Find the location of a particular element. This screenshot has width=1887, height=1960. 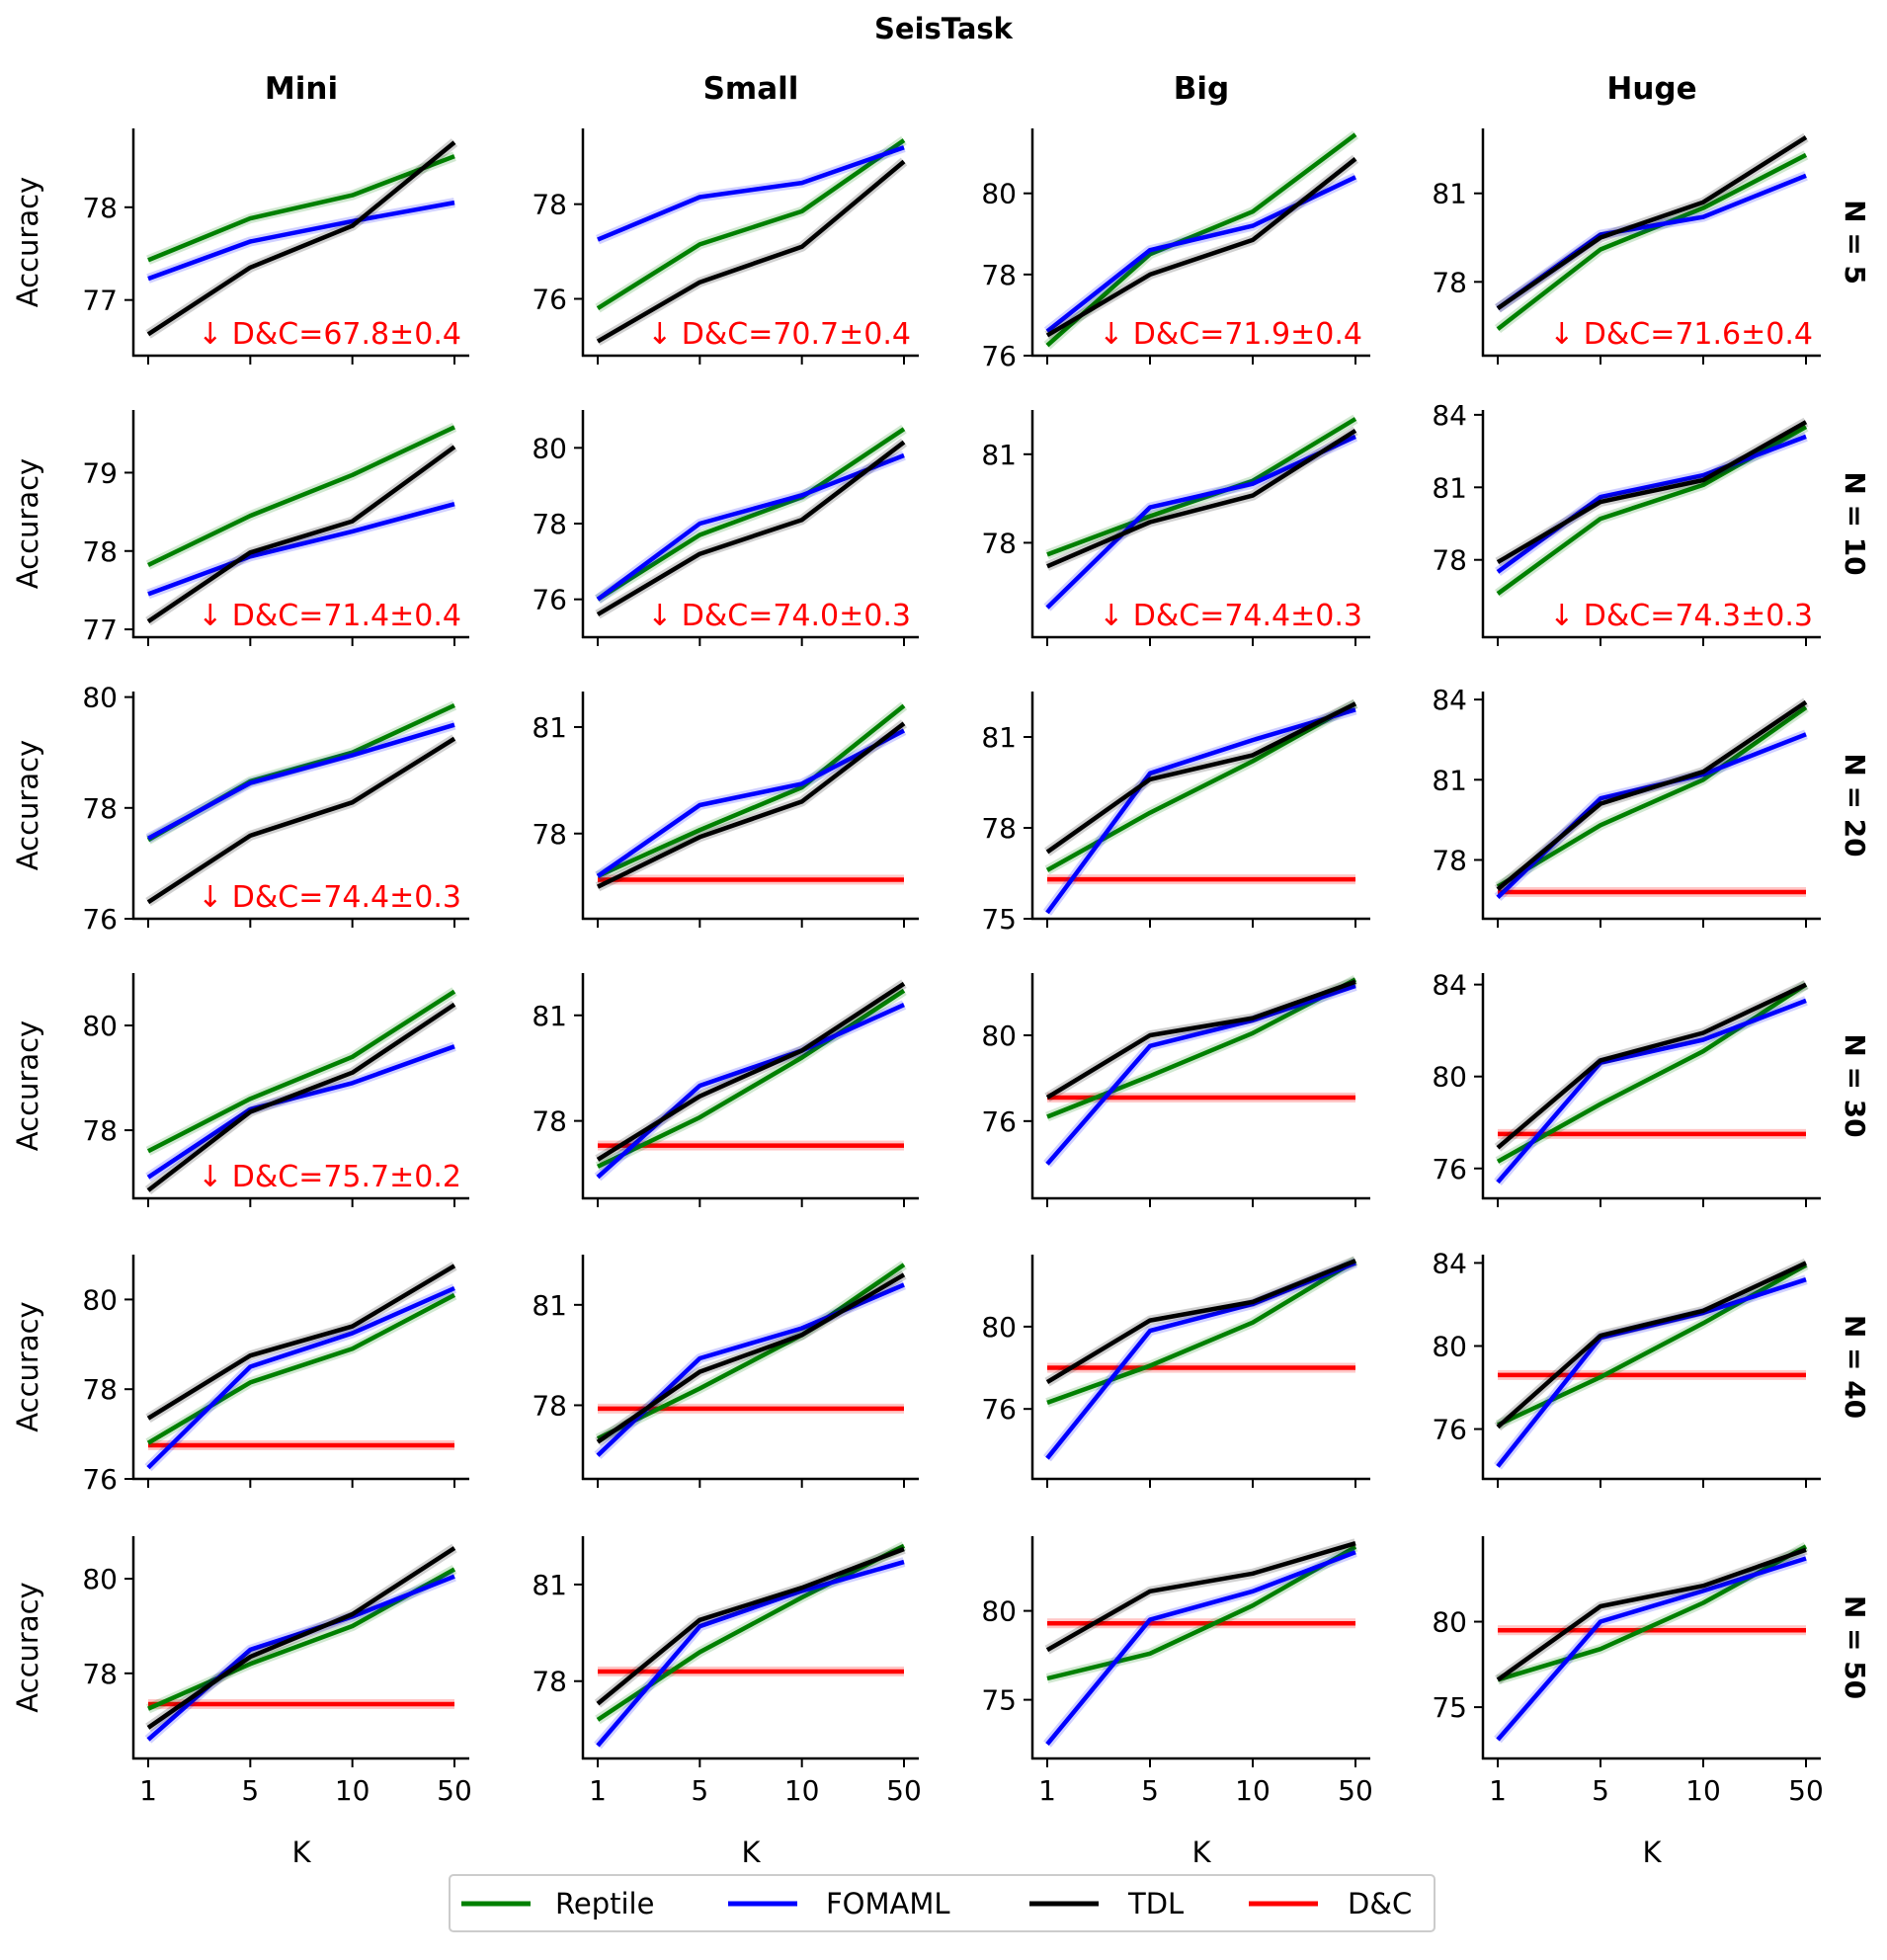

row-title-n-10: N = 10 is located at coordinates (1855, 523).